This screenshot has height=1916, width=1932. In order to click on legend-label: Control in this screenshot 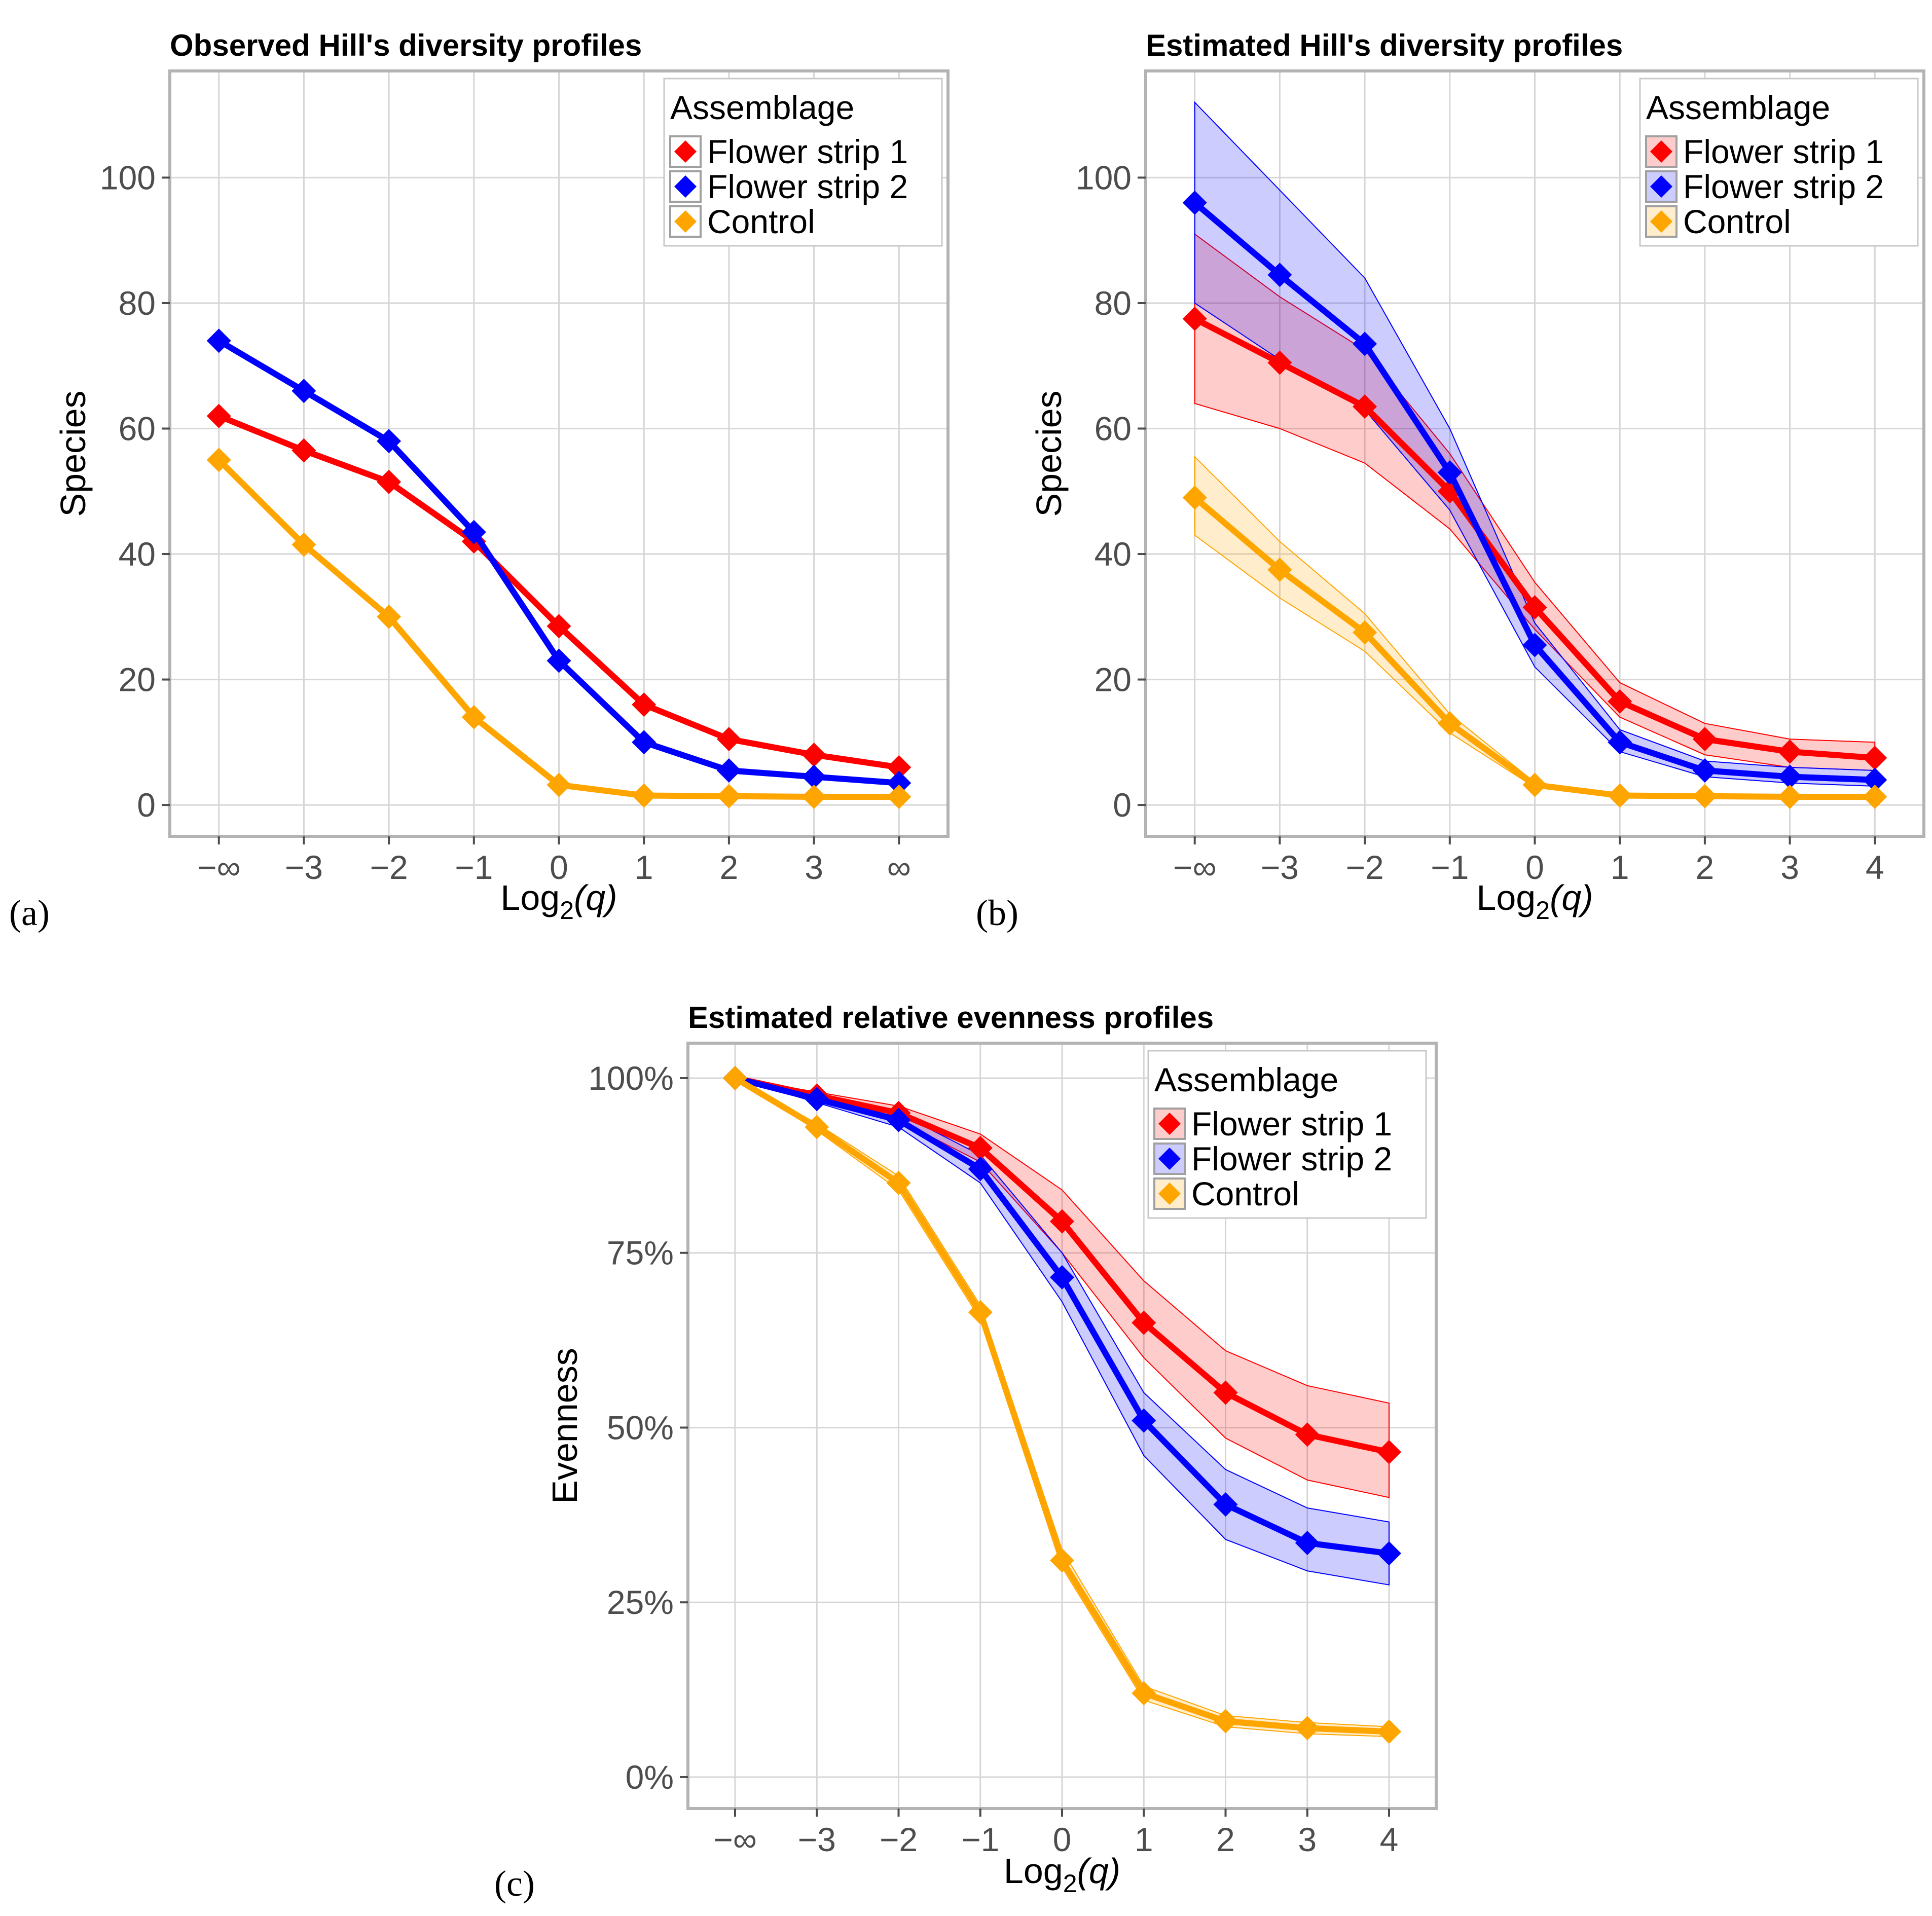, I will do `click(761, 222)`.